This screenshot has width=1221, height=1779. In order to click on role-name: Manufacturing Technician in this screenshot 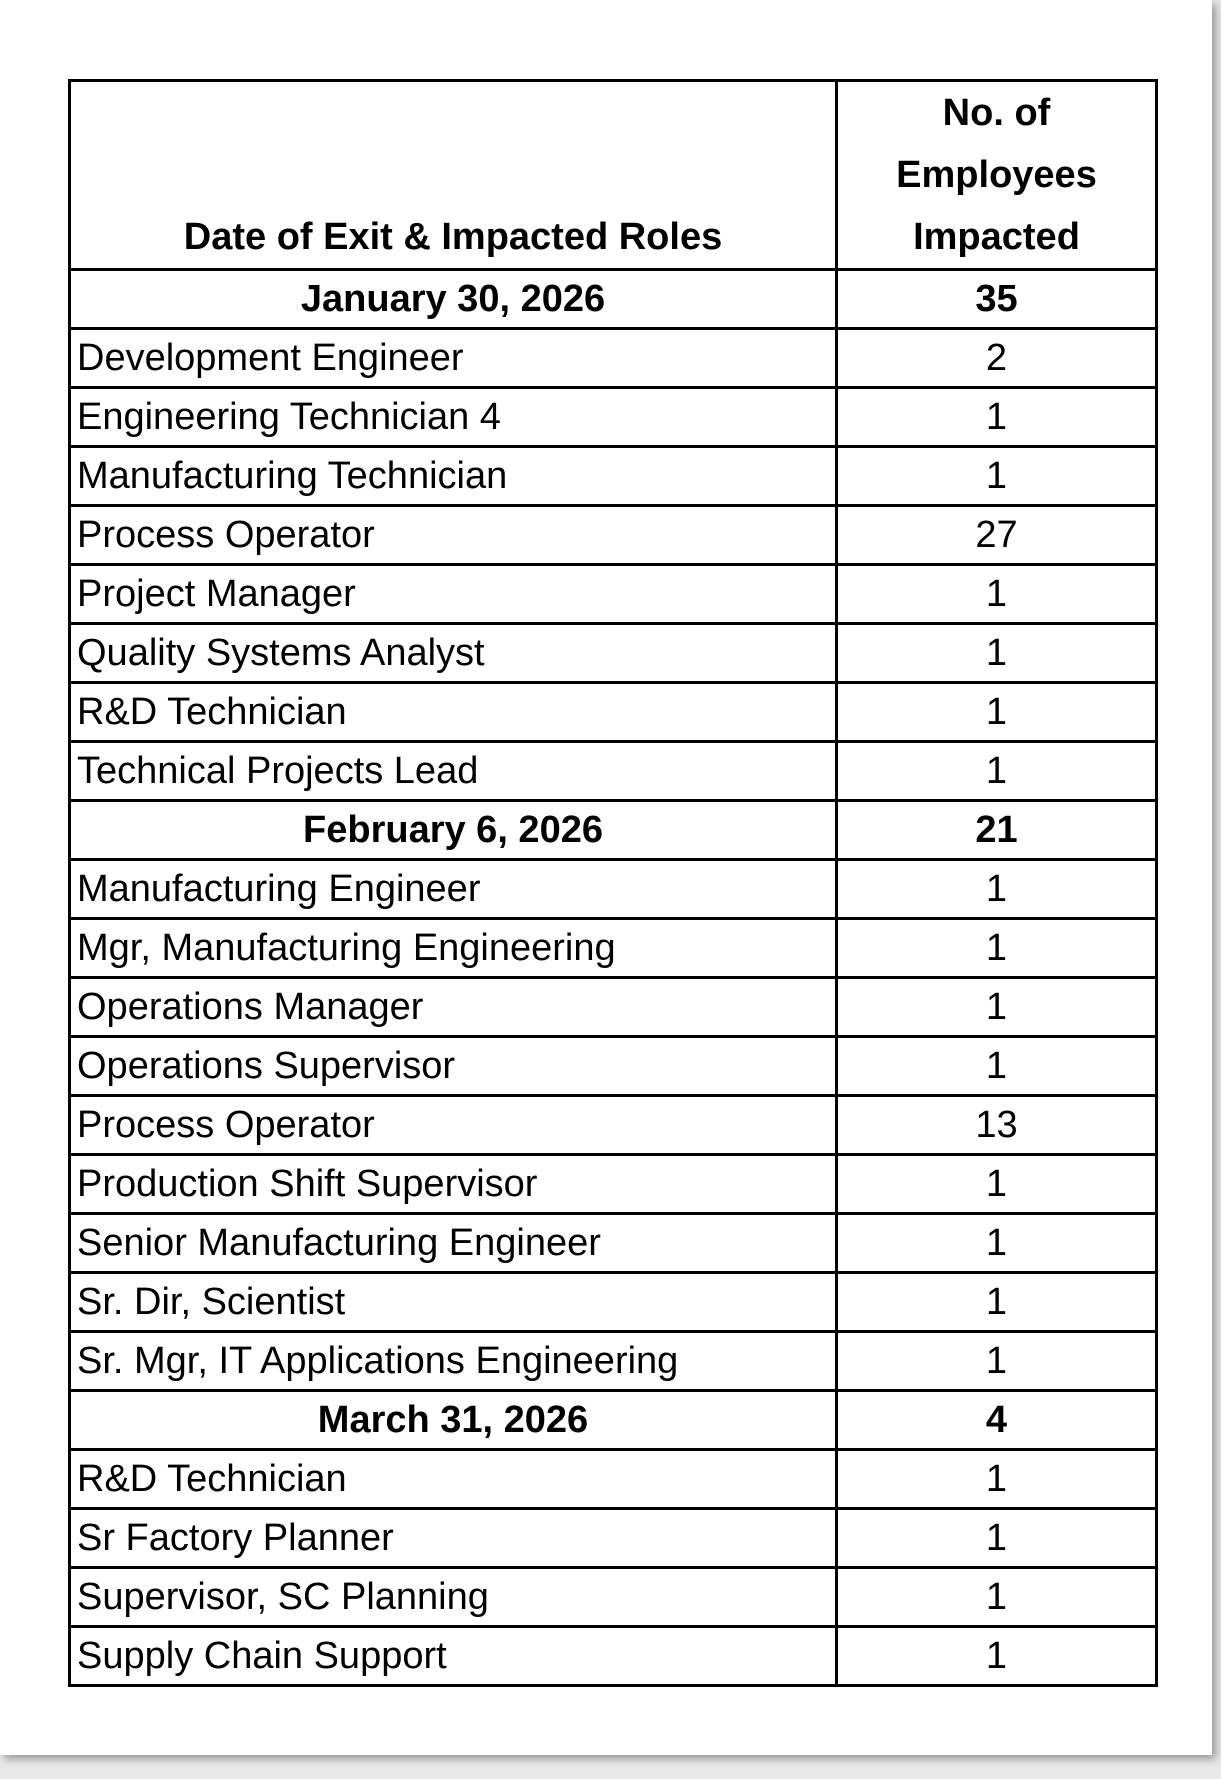, I will do `click(453, 476)`.